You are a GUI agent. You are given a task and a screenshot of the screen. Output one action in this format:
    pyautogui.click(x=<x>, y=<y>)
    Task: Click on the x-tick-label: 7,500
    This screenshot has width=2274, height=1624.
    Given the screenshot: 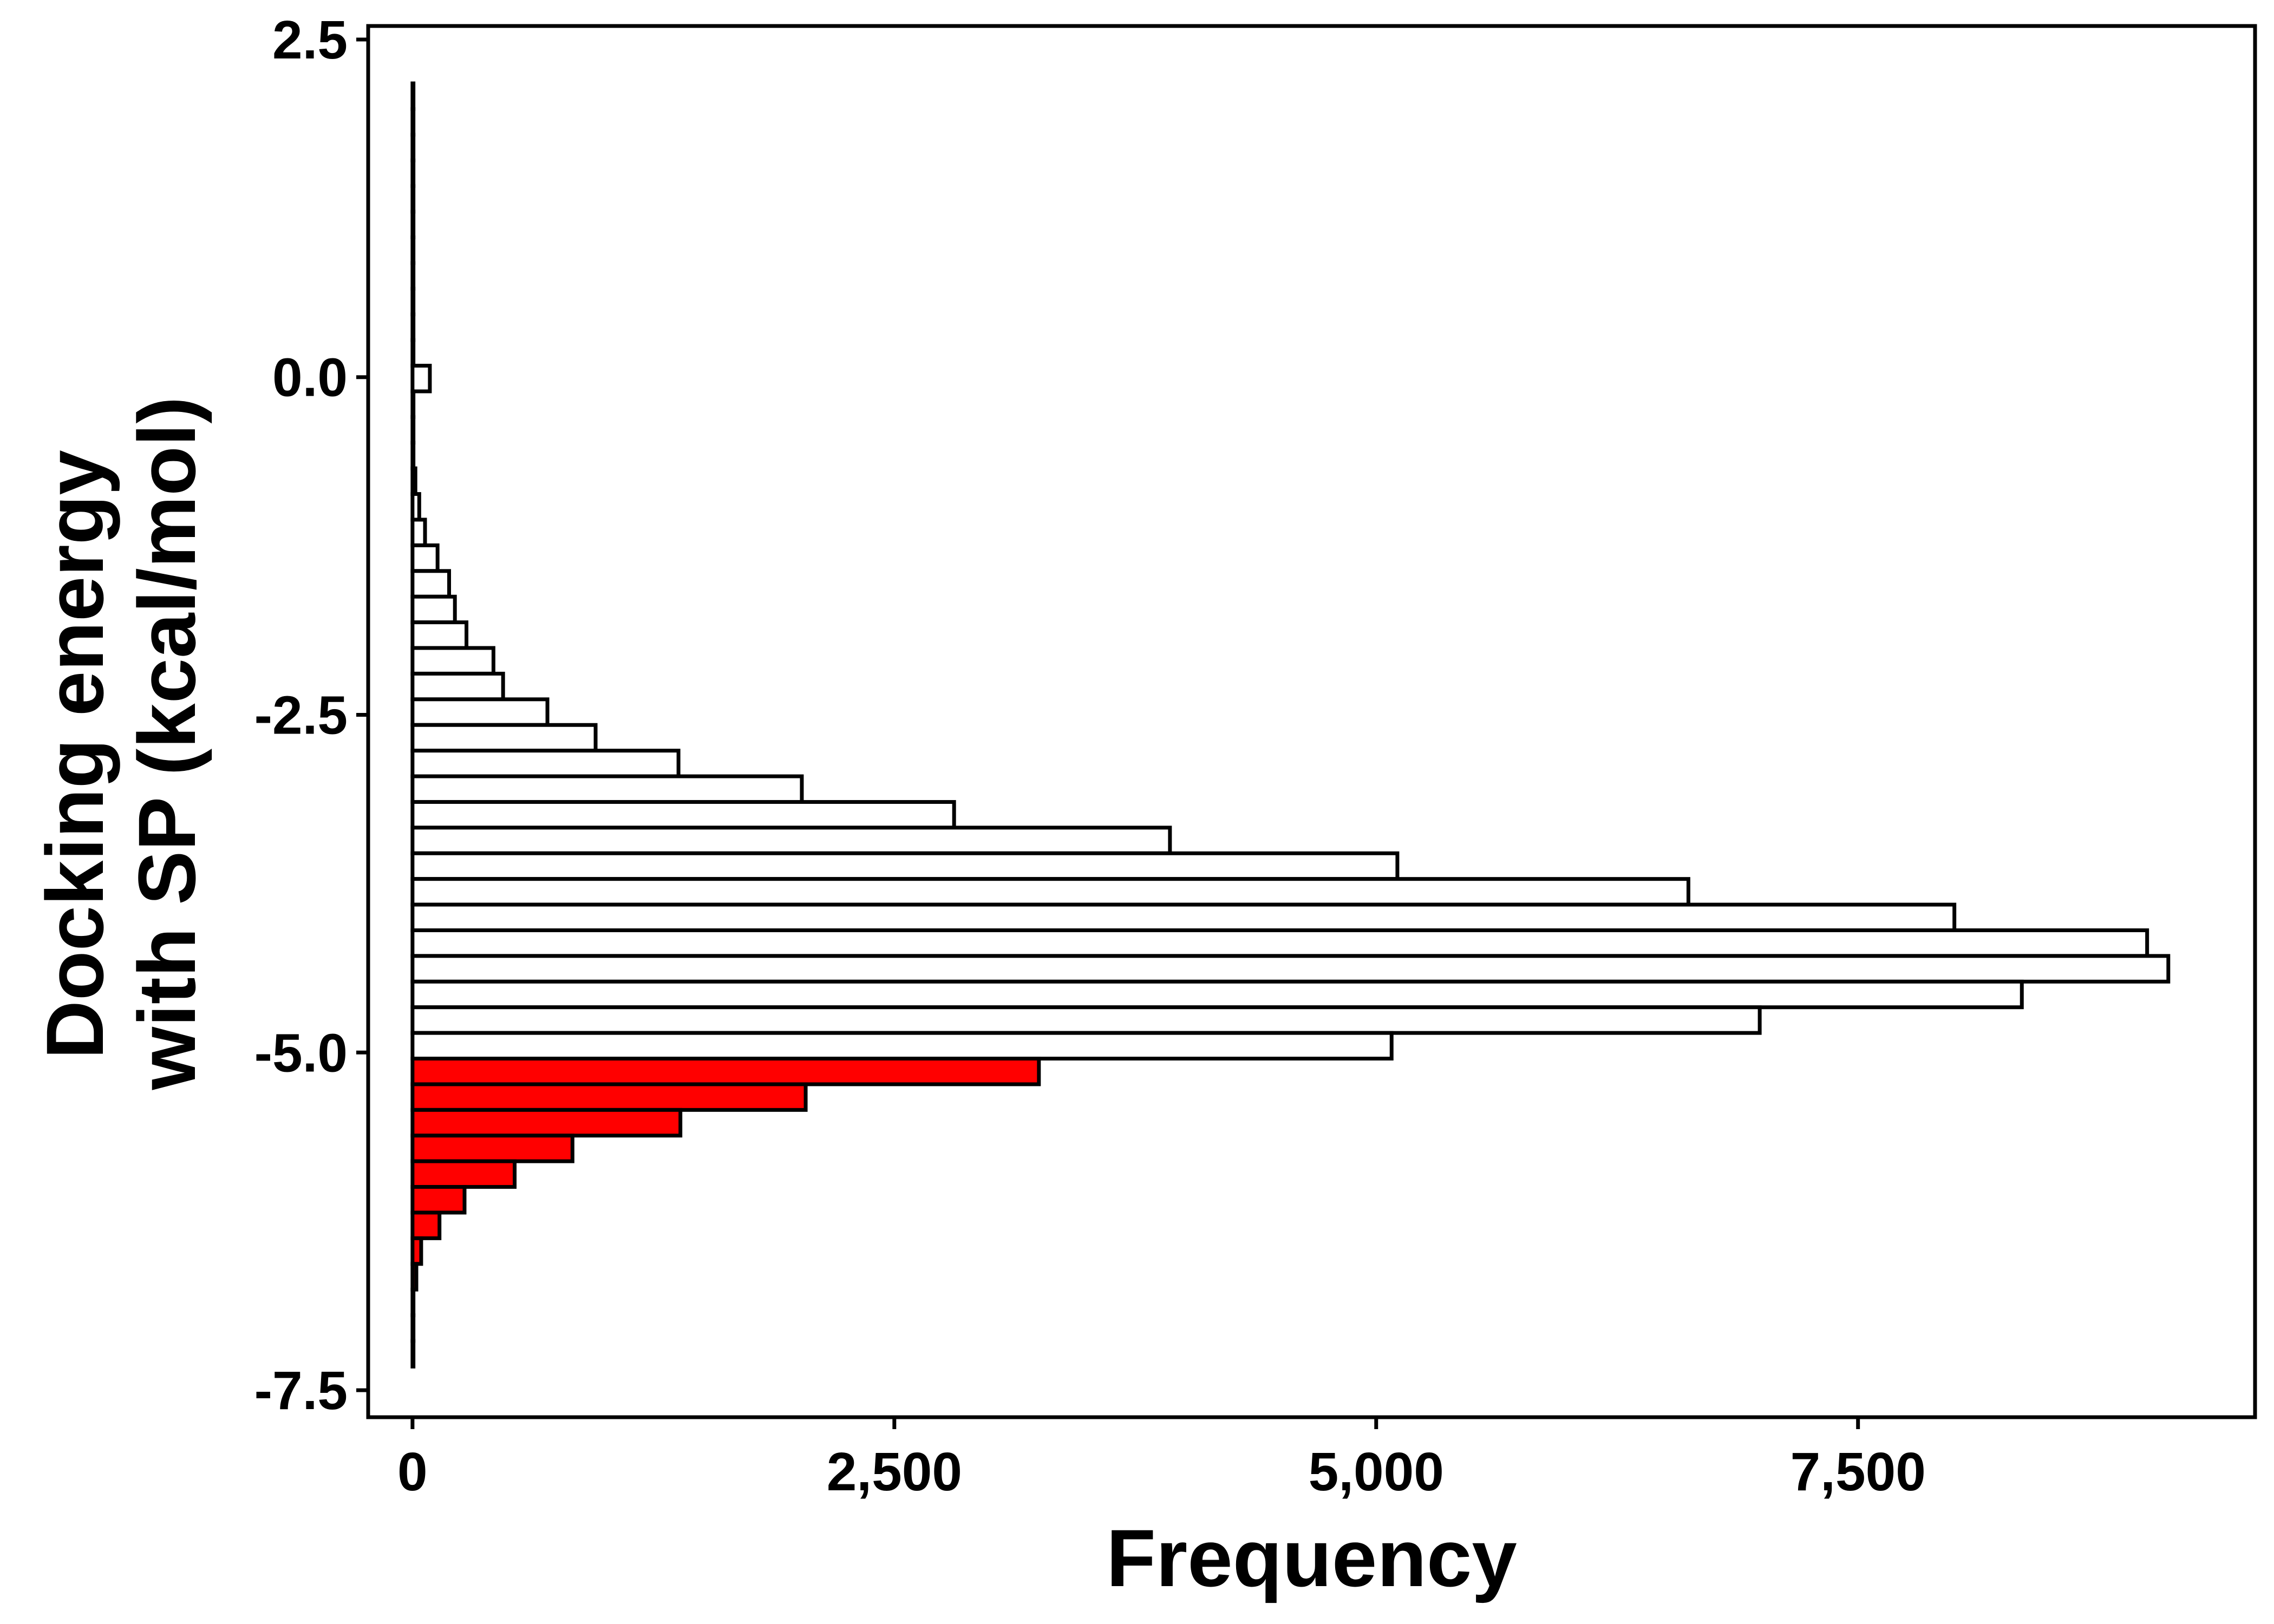 What is the action you would take?
    pyautogui.click(x=1859, y=1472)
    